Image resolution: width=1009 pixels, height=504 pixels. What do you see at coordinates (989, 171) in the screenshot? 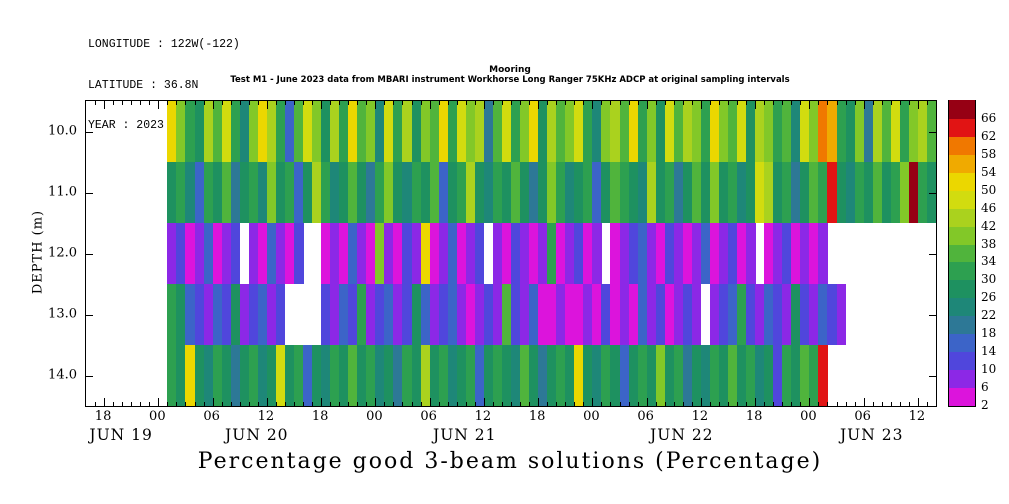
I see `colorbar-tick-label: 54` at bounding box center [989, 171].